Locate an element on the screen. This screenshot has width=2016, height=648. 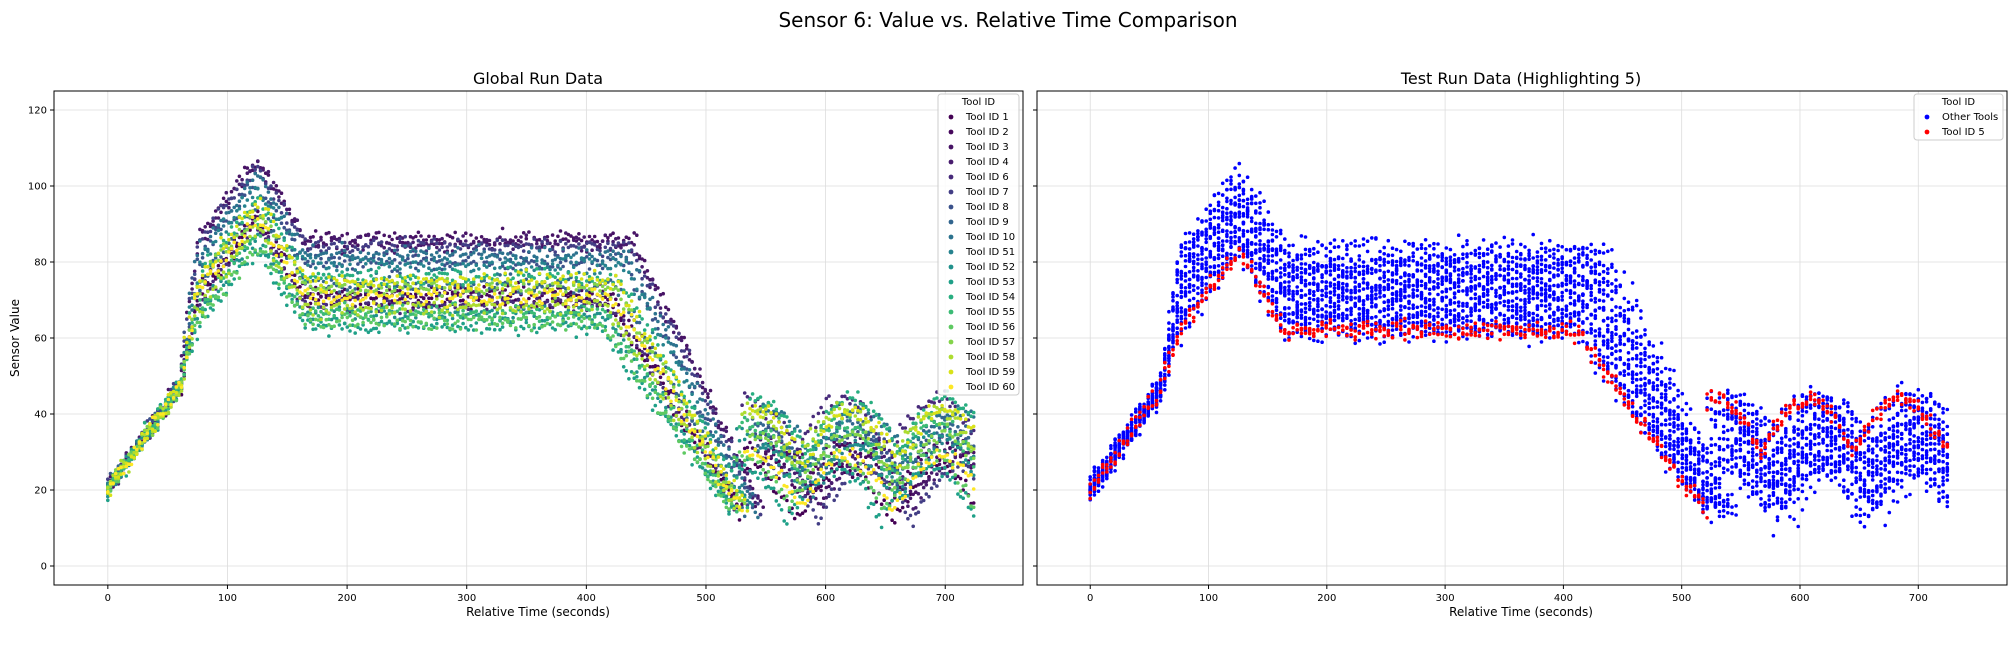
y-tick-label: 0 is located at coordinates (44, 567).